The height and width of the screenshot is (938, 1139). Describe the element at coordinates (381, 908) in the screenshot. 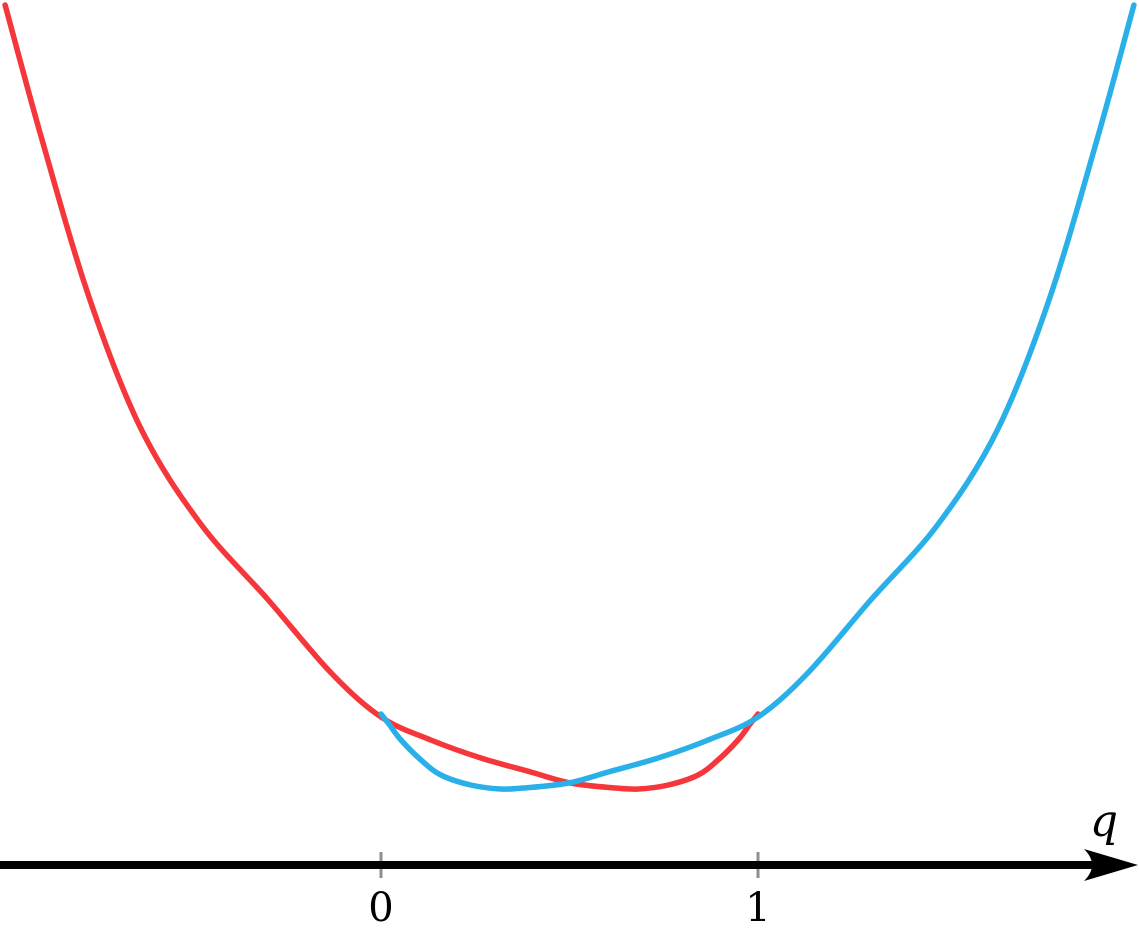

I see `x-tick-label-0: 0` at that location.